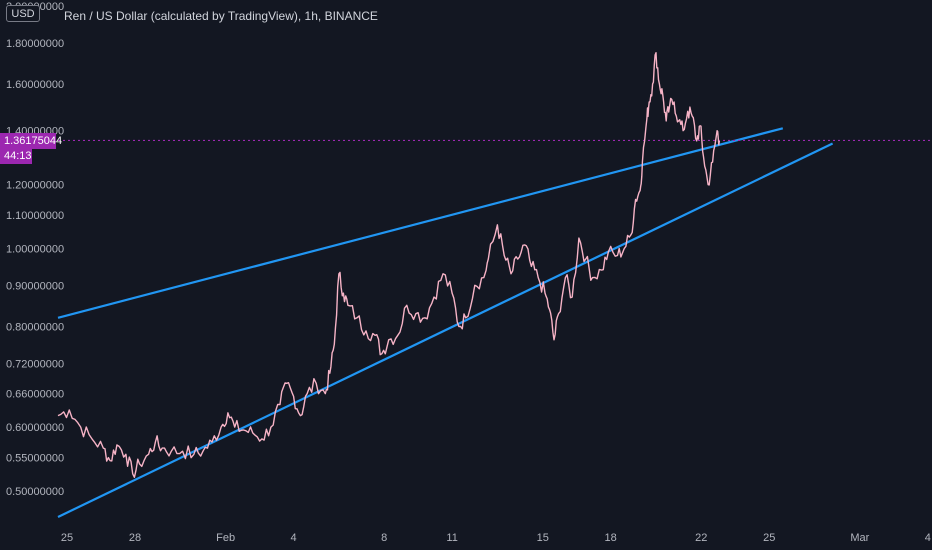 The width and height of the screenshot is (932, 550). Describe the element at coordinates (35, 459) in the screenshot. I see `y-tick-label: 0.55000000` at that location.